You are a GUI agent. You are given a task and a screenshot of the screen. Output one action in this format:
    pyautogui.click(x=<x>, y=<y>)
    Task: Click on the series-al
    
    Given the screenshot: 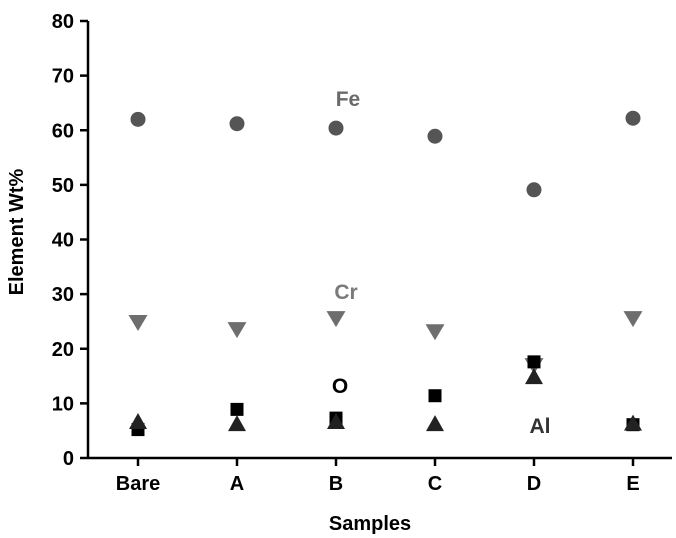 What is the action you would take?
    pyautogui.click(x=385, y=400)
    